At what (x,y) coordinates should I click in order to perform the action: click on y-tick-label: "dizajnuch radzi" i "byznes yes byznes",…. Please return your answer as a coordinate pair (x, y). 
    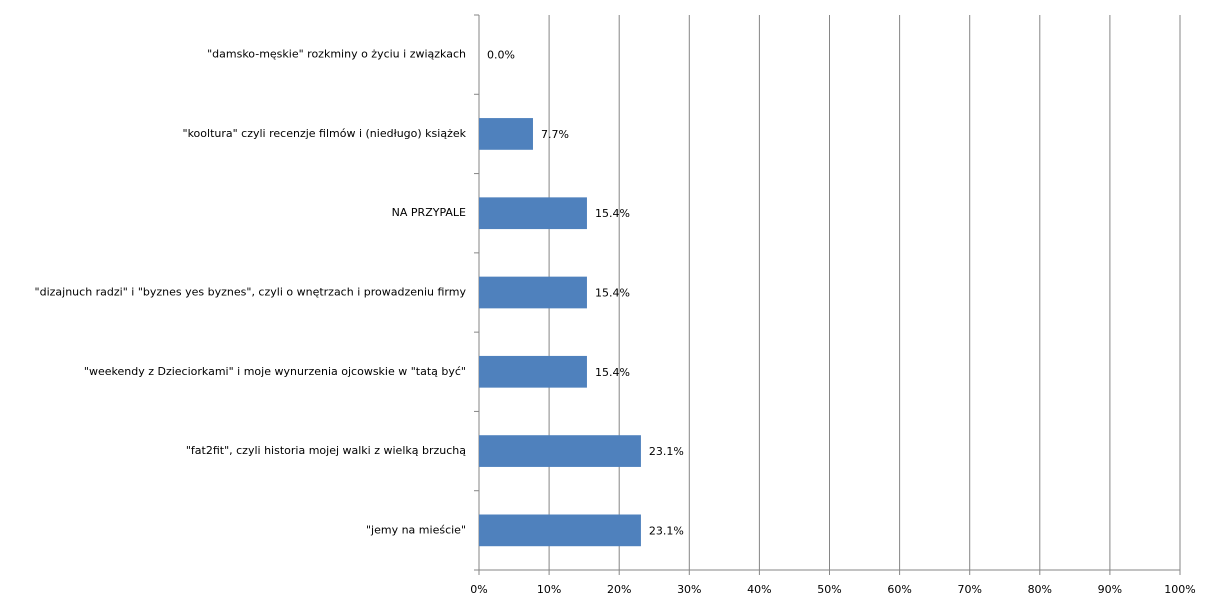
    Looking at the image, I should click on (251, 292).